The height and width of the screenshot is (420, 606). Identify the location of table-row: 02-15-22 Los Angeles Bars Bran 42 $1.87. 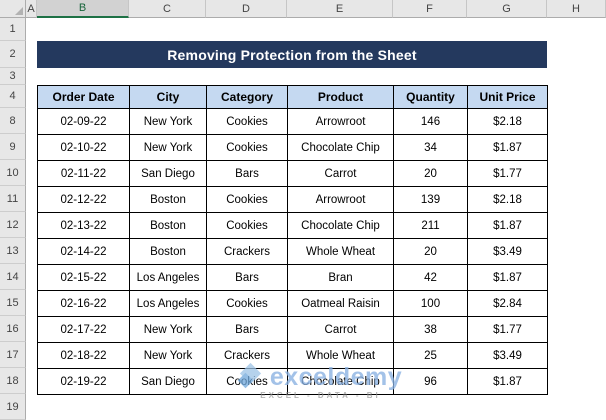
(292, 277).